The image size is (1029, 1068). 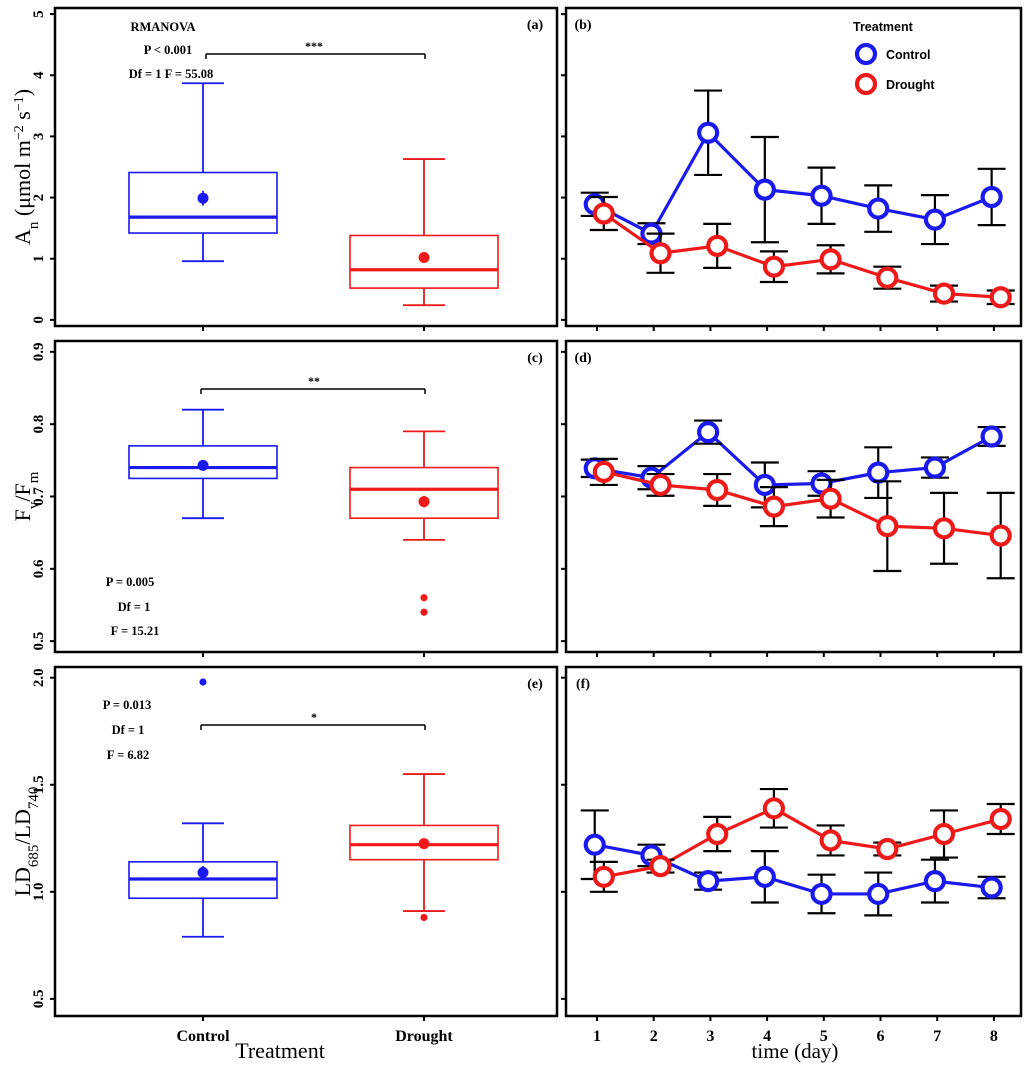 What do you see at coordinates (39, 75) in the screenshot?
I see `y-tick-label: 4` at bounding box center [39, 75].